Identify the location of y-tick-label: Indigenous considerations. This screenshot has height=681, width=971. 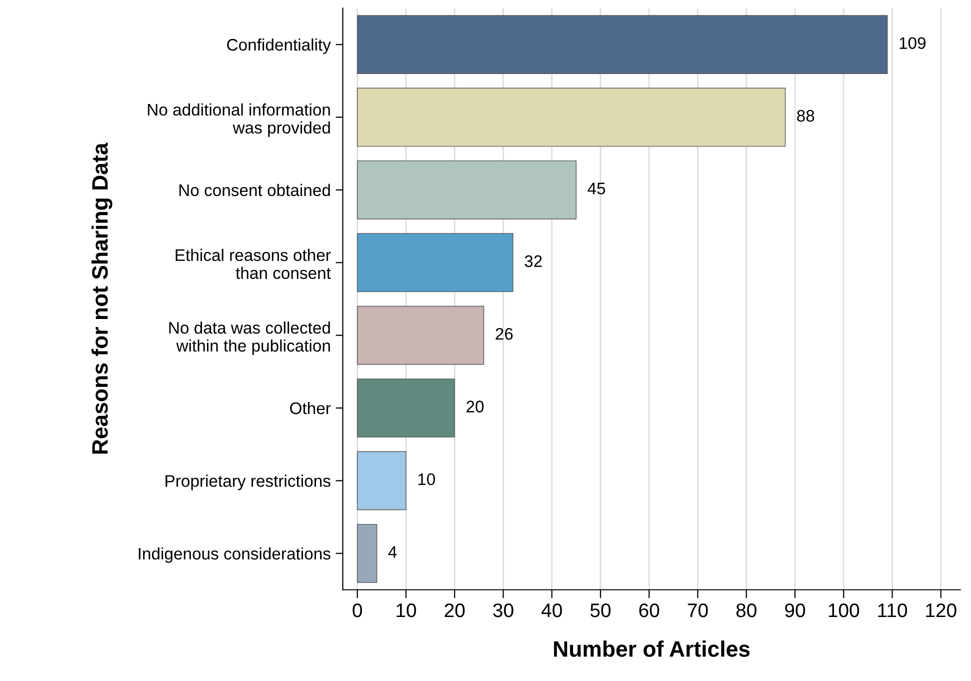
(234, 555).